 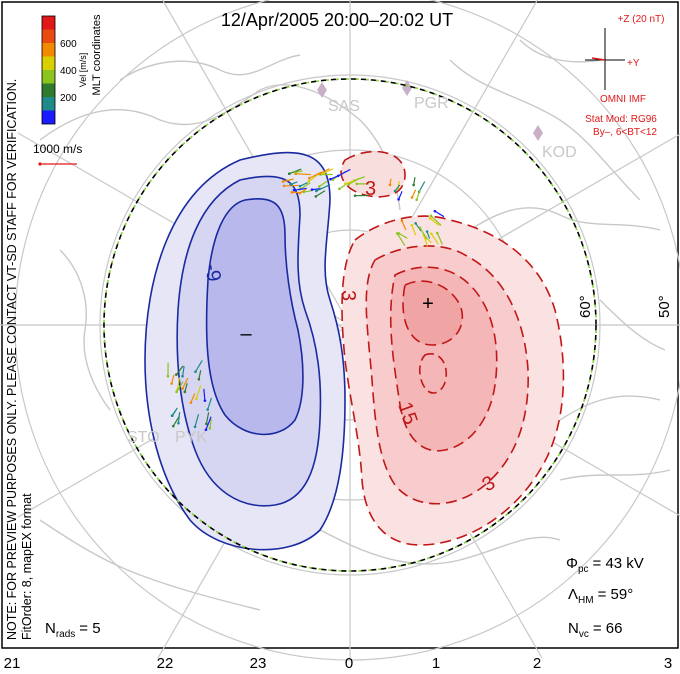 What do you see at coordinates (668, 663) in the screenshot?
I see `mlt-tick-3: 3` at bounding box center [668, 663].